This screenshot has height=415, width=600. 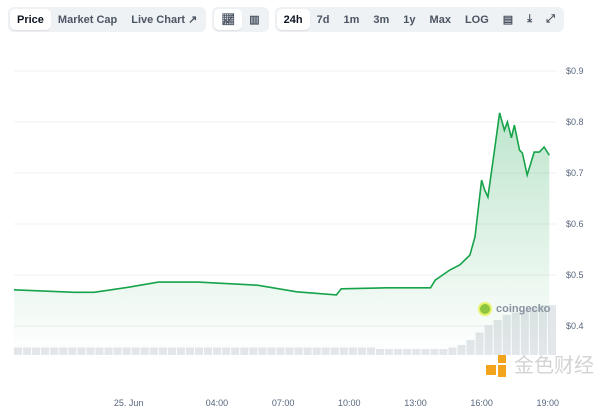 I want to click on coingecko-watermark: coingecko, so click(x=514, y=309).